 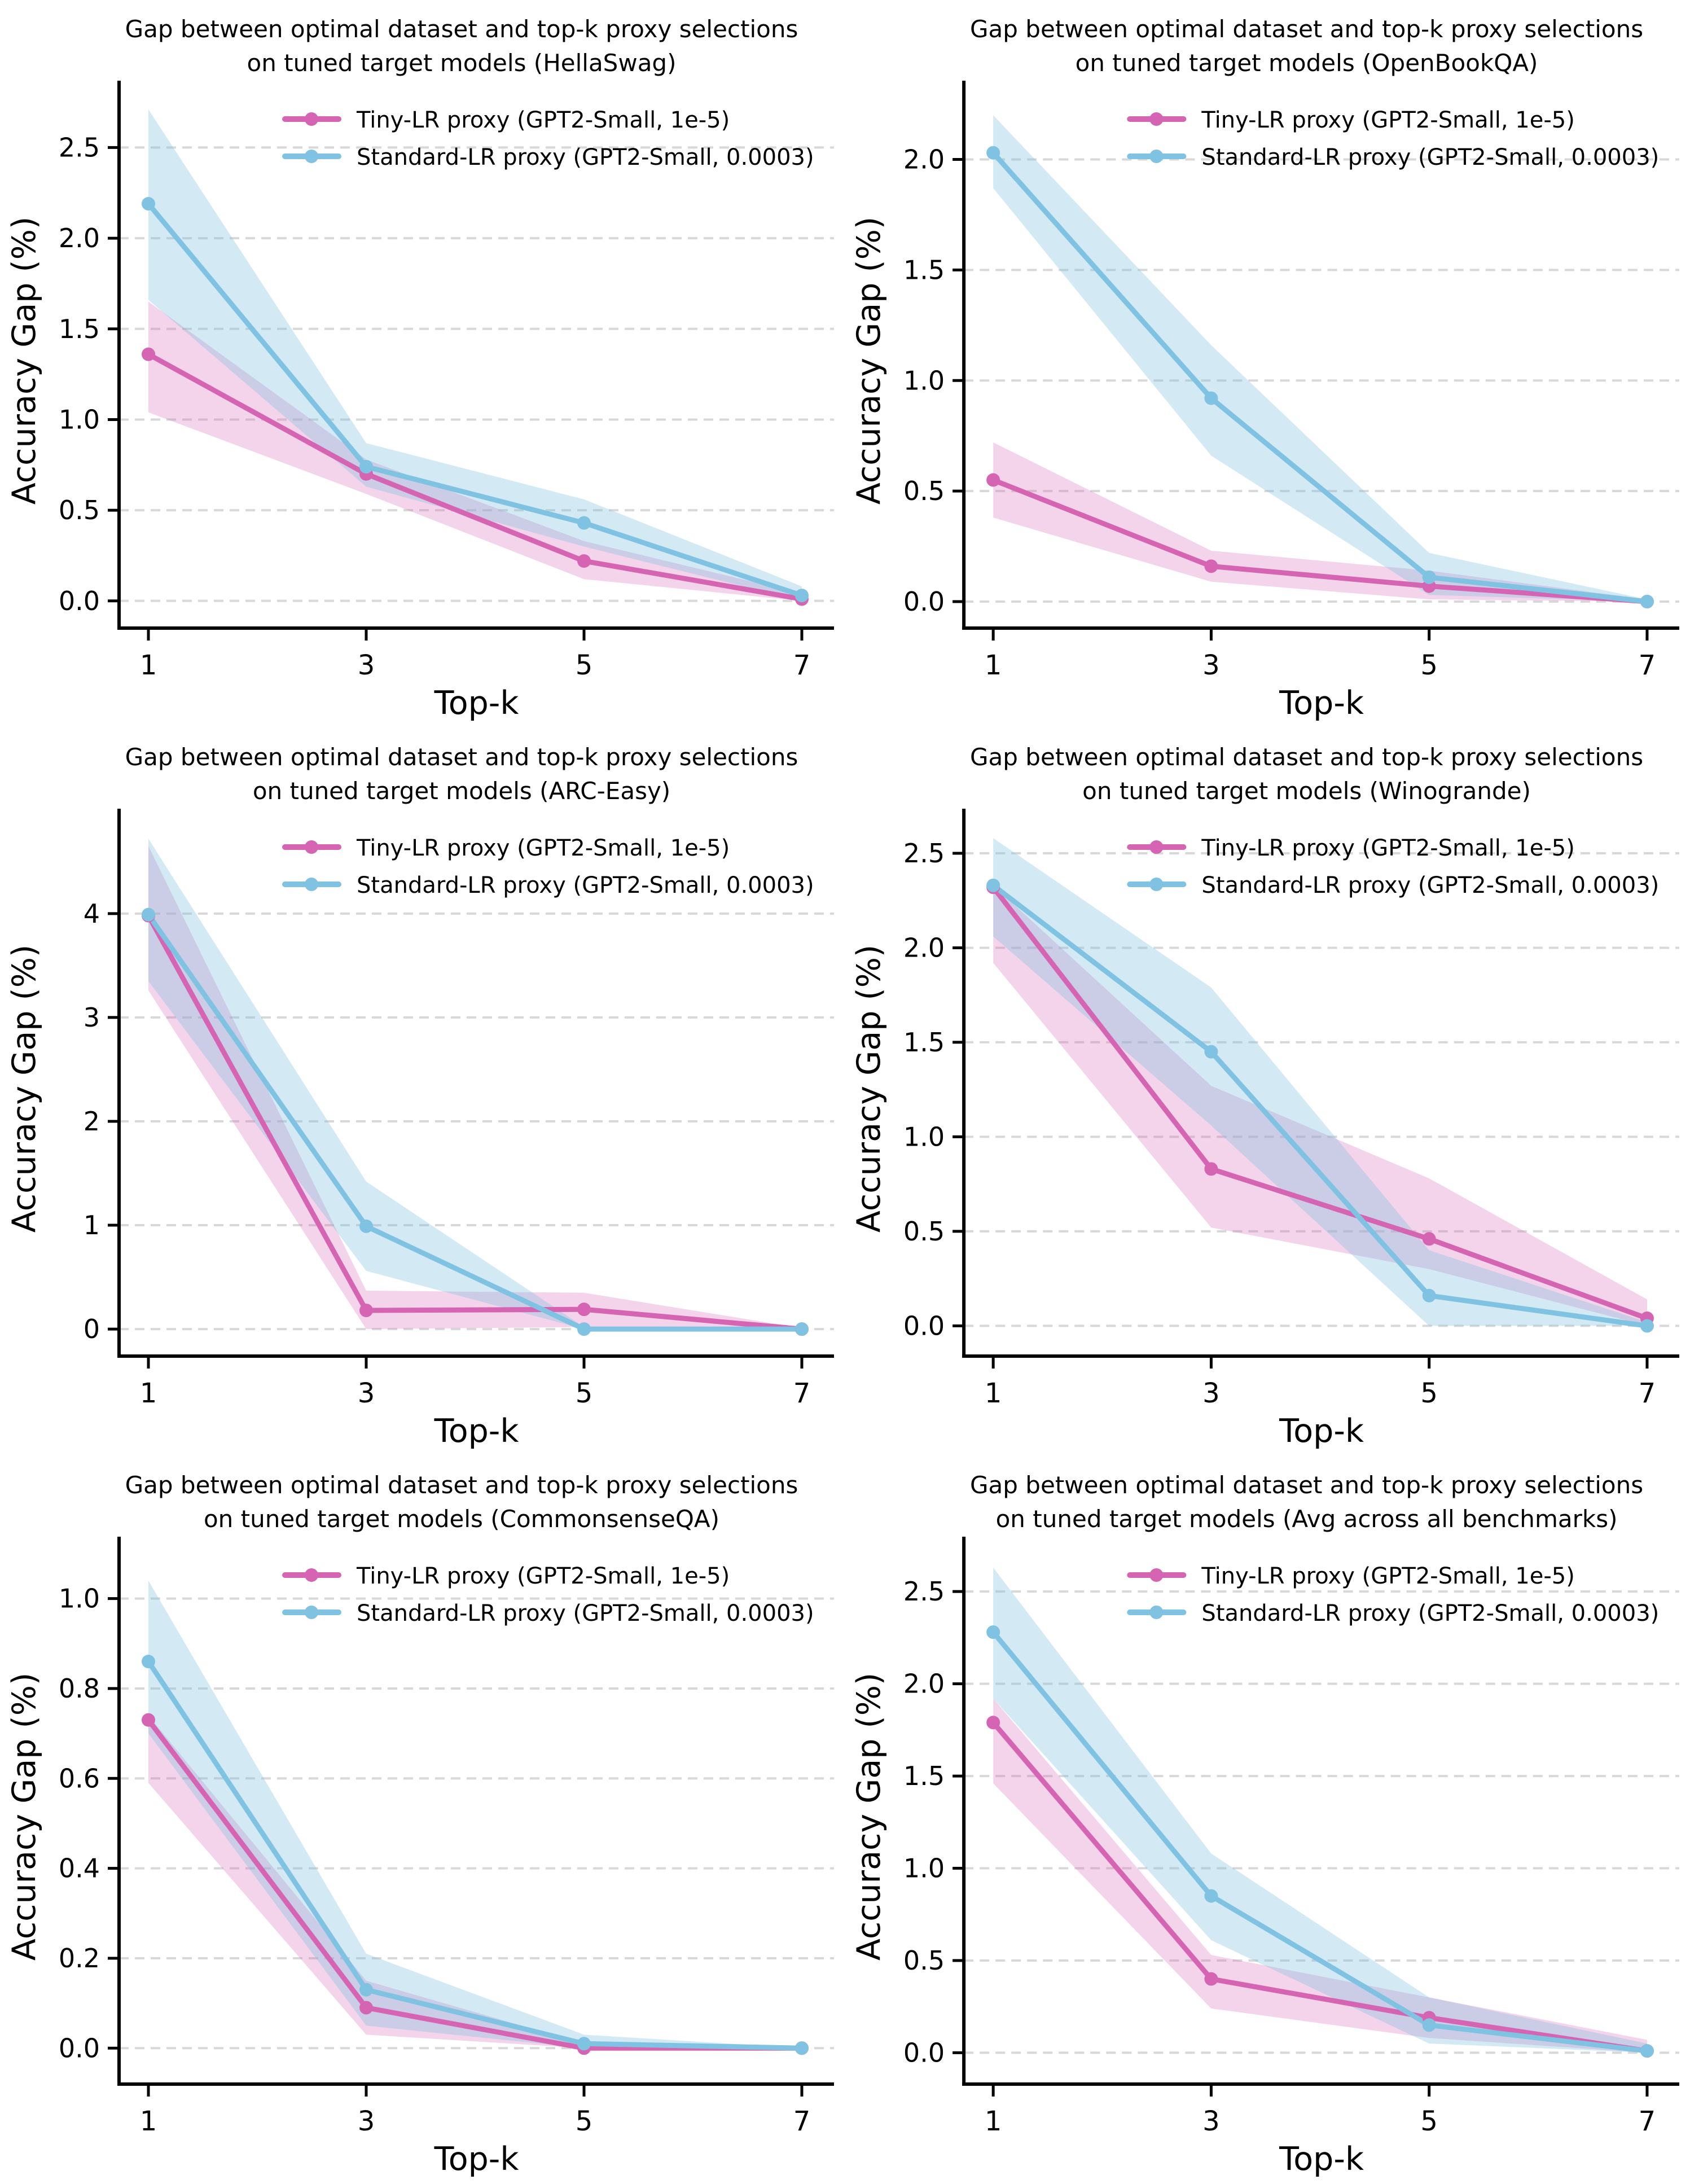 I want to click on y-tick-label: 0.8, so click(x=79, y=1688).